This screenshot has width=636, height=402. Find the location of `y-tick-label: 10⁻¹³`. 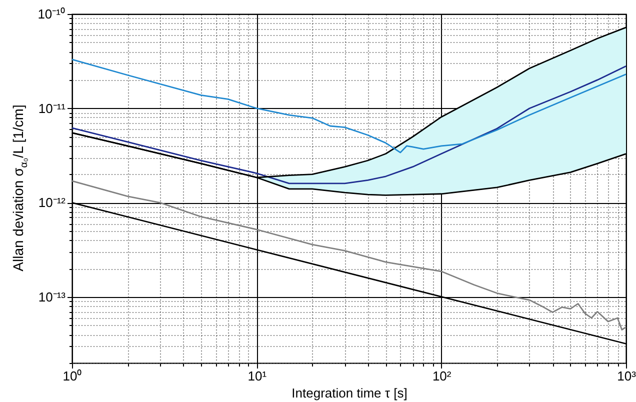

y-tick-label: 10⁻¹³ is located at coordinates (52, 297).